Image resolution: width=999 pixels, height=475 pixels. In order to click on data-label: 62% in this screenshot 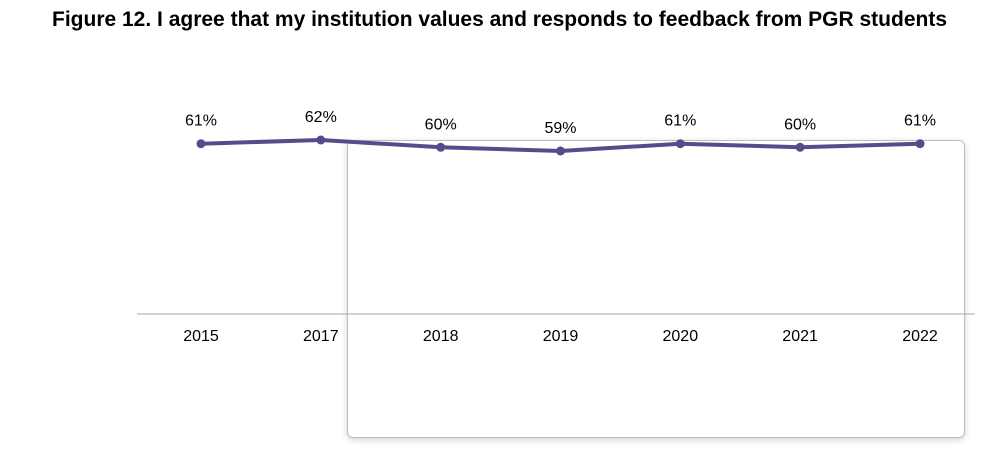, I will do `click(321, 117)`.